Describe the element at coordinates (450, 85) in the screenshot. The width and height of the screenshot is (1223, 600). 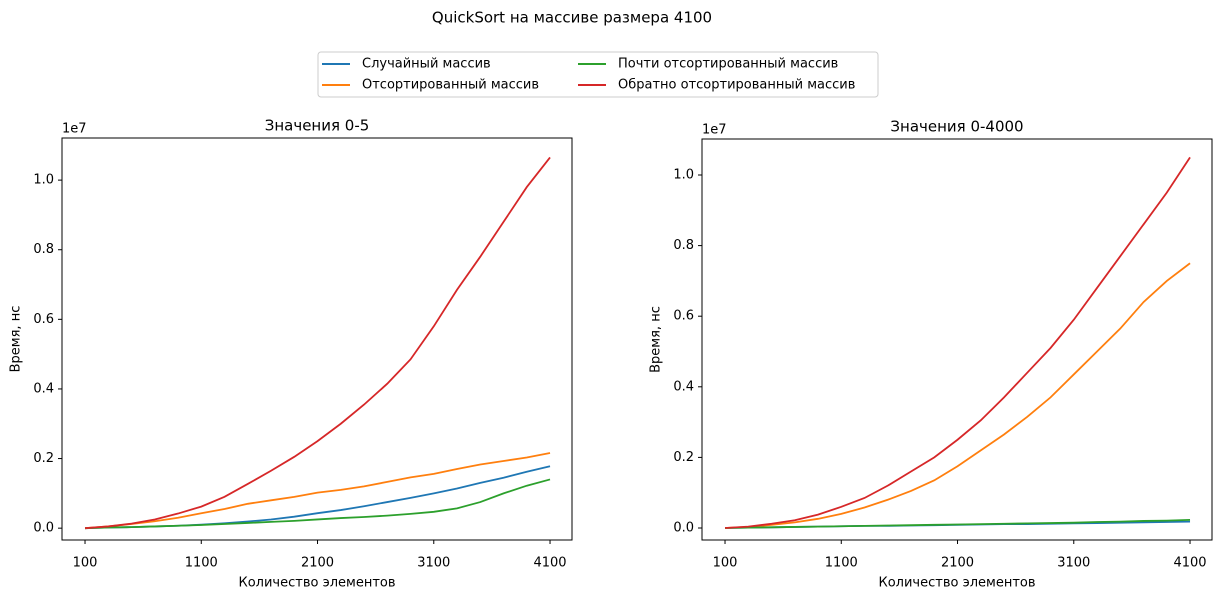
I see `legend-label: Отсортированный массив` at that location.